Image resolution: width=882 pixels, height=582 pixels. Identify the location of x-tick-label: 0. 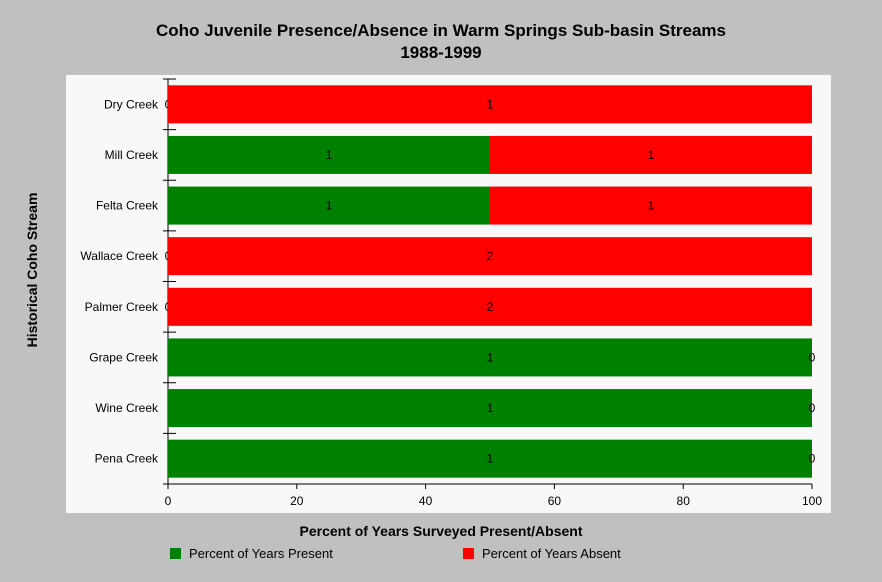
(168, 501).